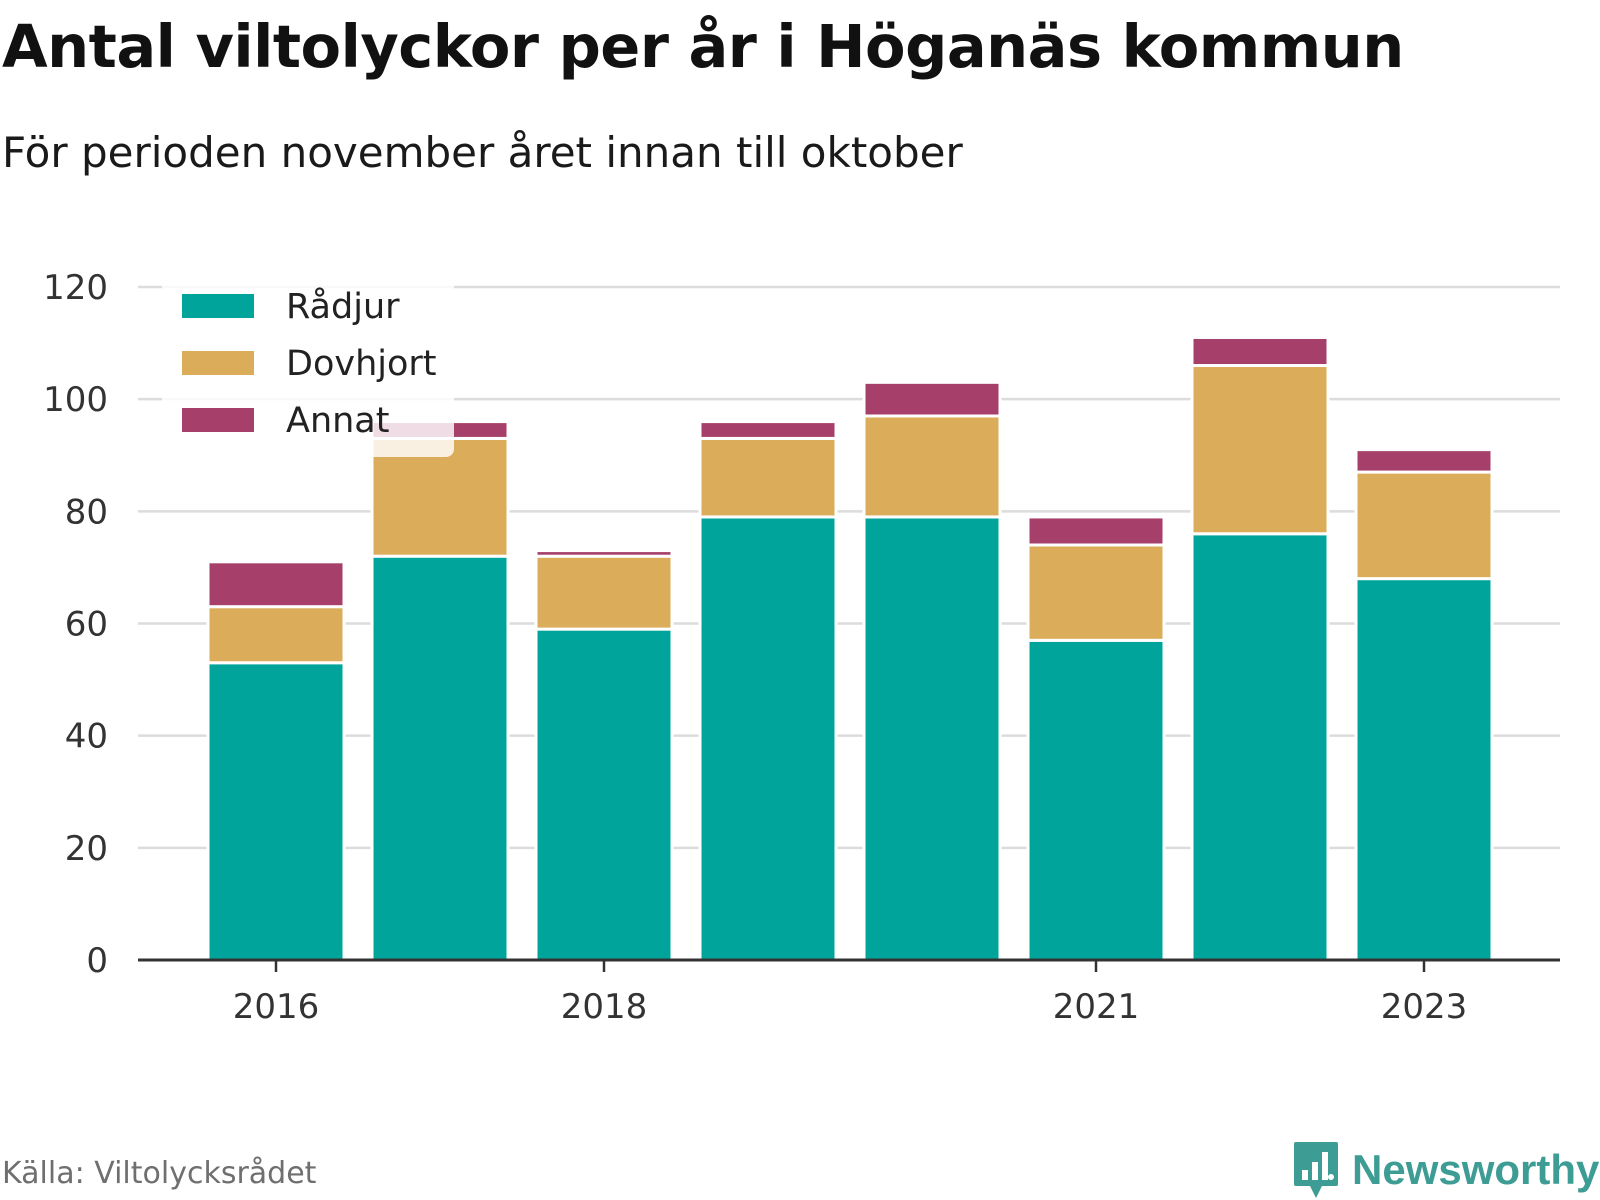 This screenshot has height=1200, width=1600. I want to click on bar-dovhjort-2017, so click(440, 497).